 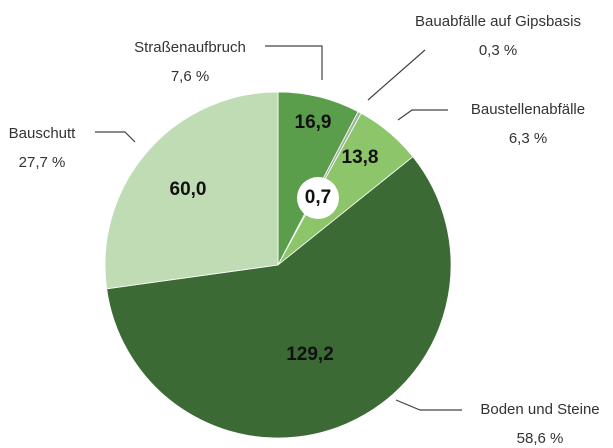 What do you see at coordinates (190, 76) in the screenshot?
I see `percentage-label: 7,6 %` at bounding box center [190, 76].